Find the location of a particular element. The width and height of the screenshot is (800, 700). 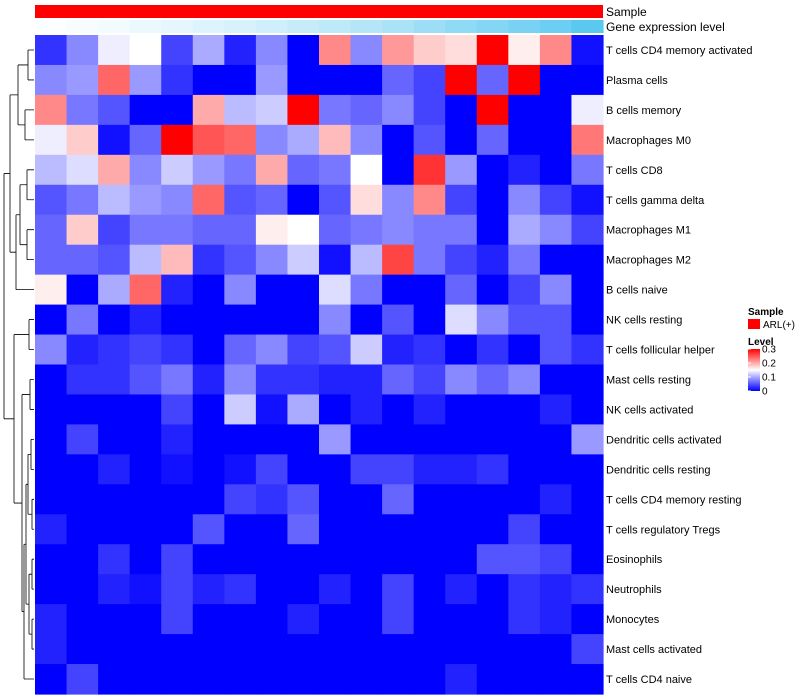

legend-sample-swatch is located at coordinates (754, 324).